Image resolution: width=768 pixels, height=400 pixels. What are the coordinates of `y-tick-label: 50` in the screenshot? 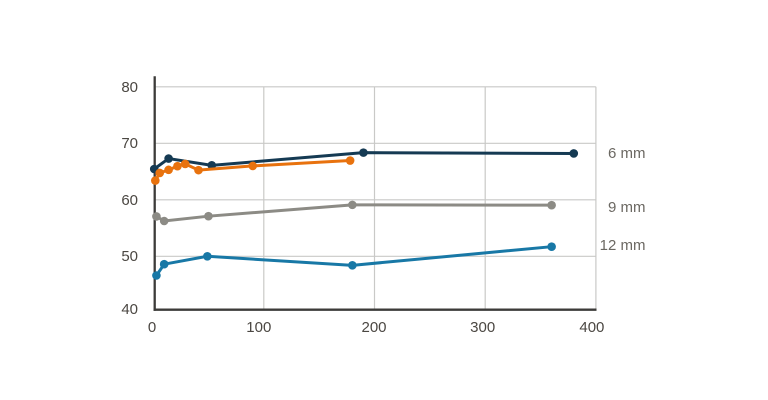 It's located at (129, 257).